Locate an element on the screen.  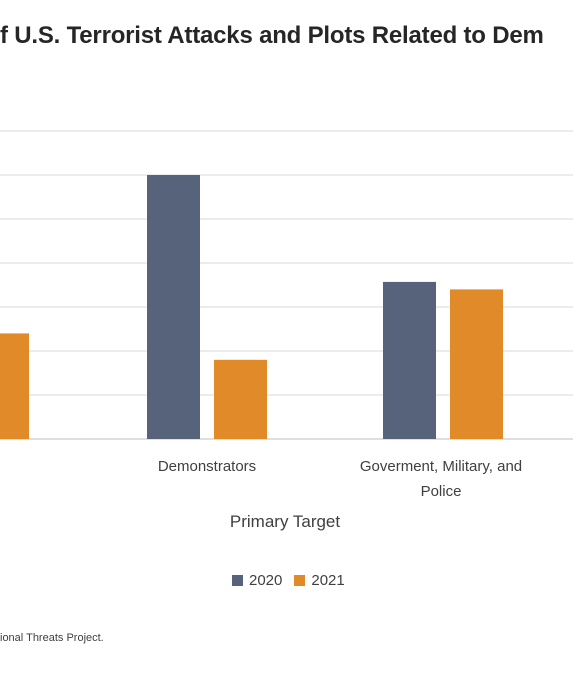
x-tick-label-1: Demonstrators is located at coordinates (207, 466).